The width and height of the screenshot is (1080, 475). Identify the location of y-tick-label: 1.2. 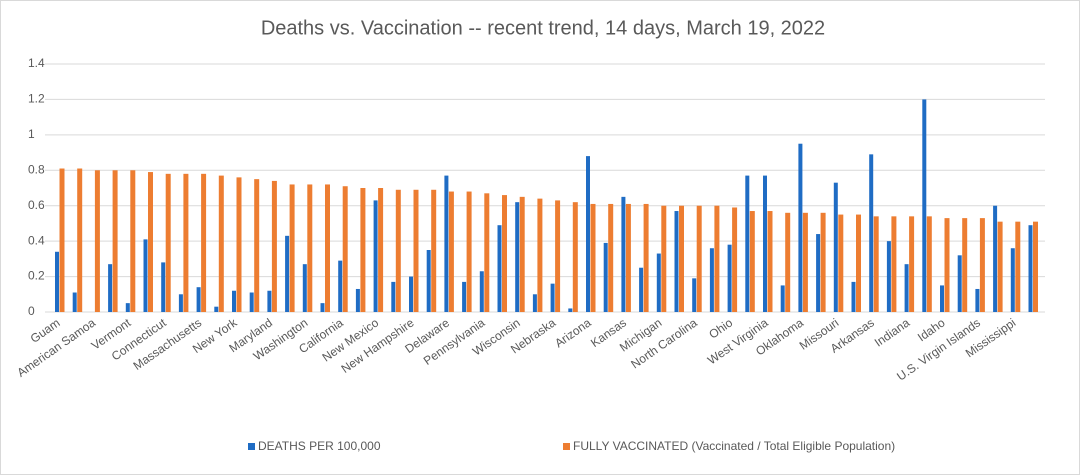
(36, 99).